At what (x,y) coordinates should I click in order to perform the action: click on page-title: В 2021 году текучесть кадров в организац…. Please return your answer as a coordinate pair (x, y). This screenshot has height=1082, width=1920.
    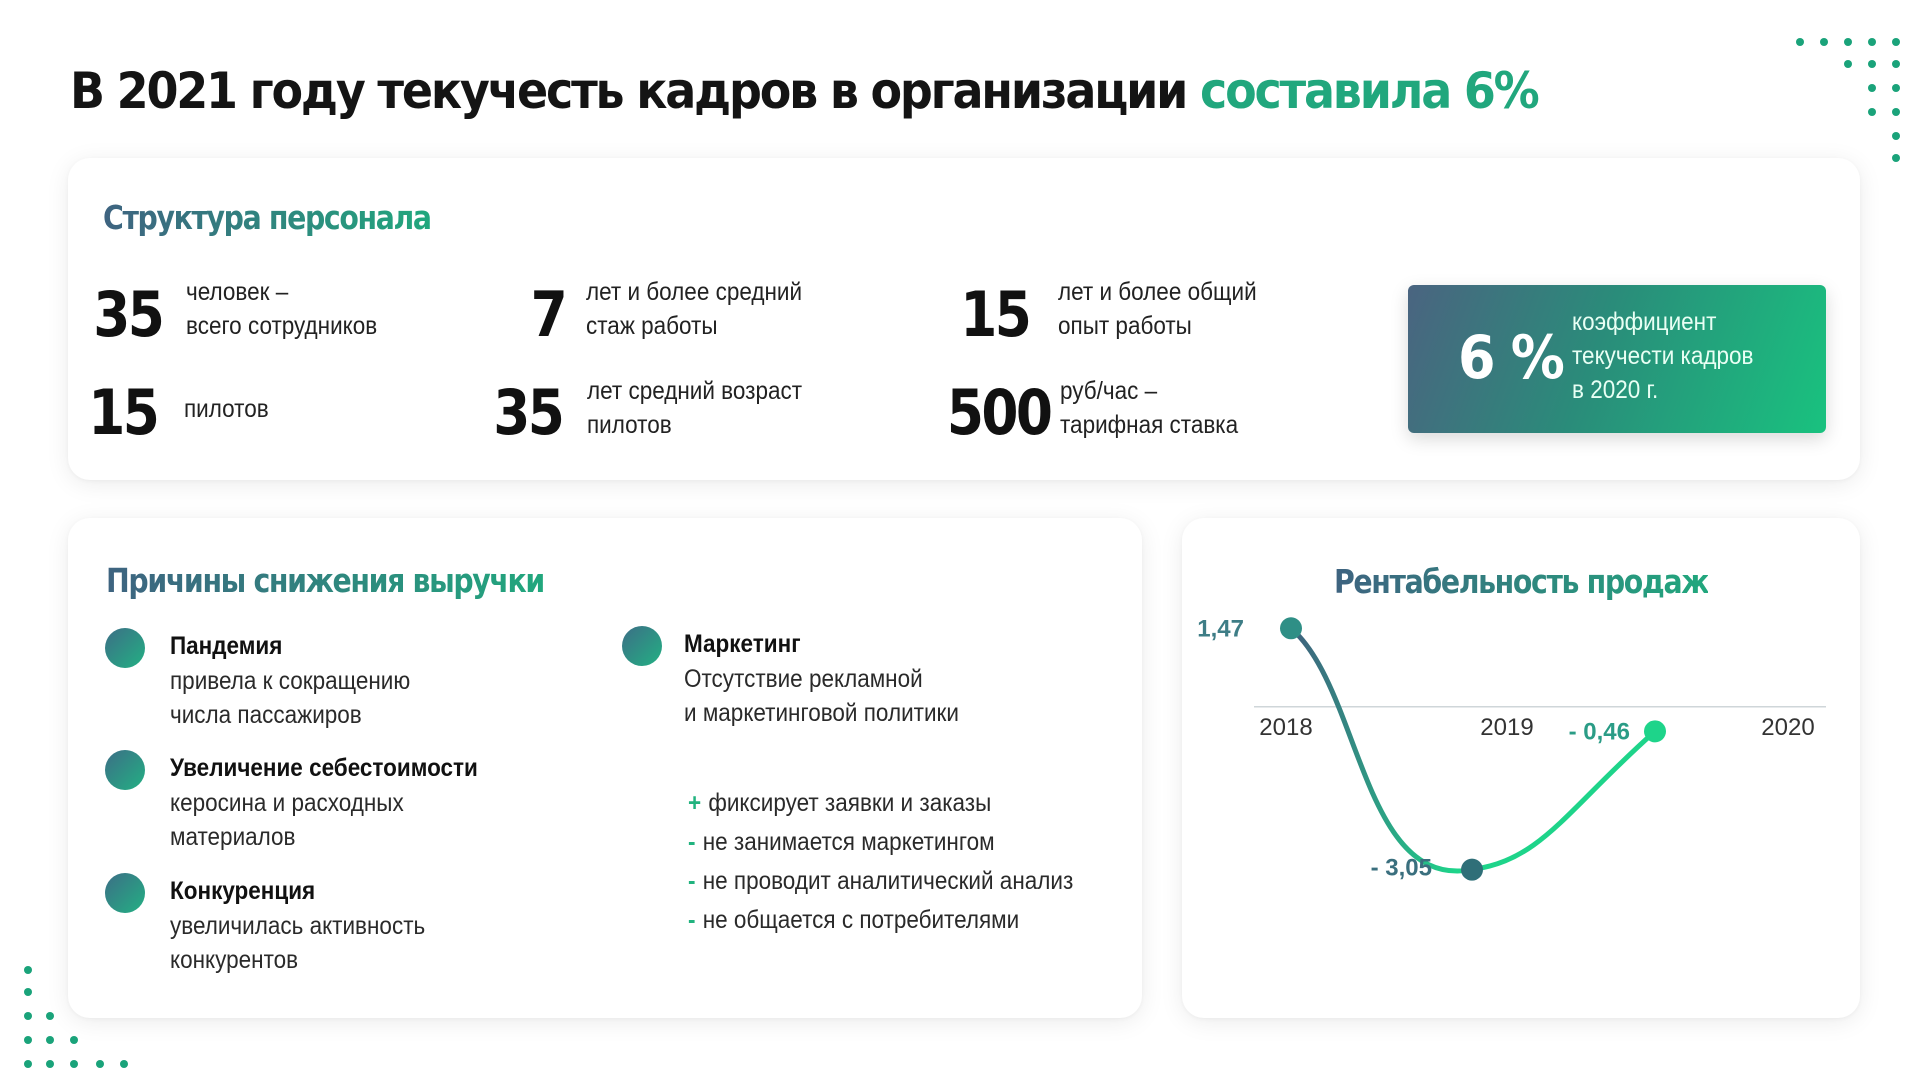
    Looking at the image, I should click on (805, 91).